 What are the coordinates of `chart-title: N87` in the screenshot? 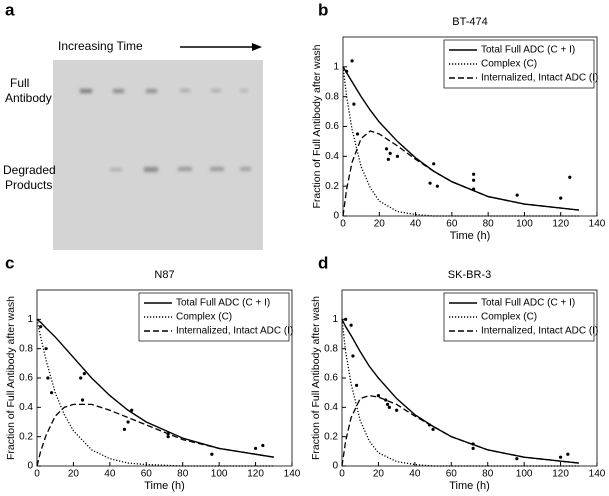 It's located at (164, 275).